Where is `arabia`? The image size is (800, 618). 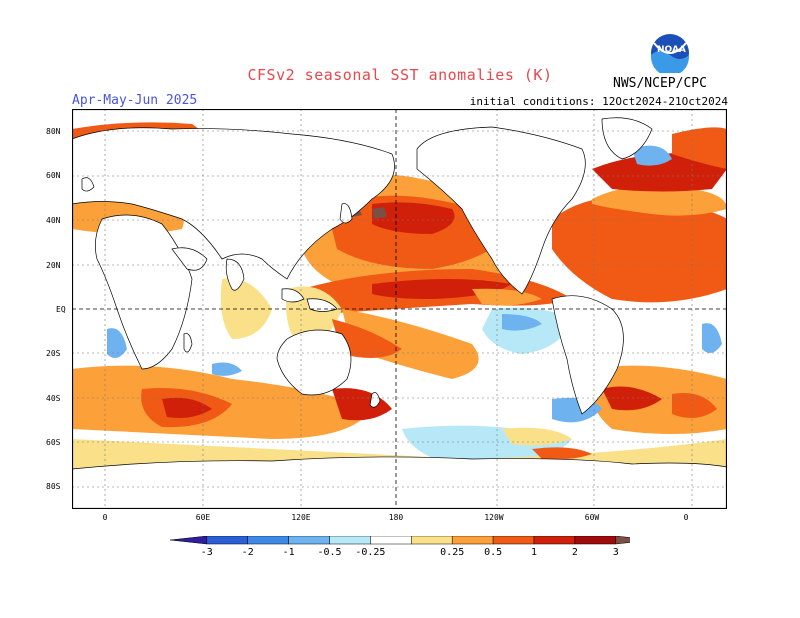
arabia is located at coordinates (189, 259).